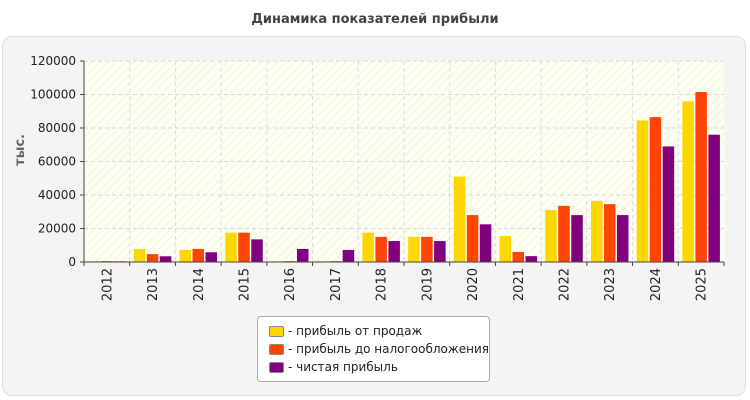 This screenshot has width=750, height=400. Describe the element at coordinates (57, 128) in the screenshot. I see `y-tick-label: 80000` at that location.